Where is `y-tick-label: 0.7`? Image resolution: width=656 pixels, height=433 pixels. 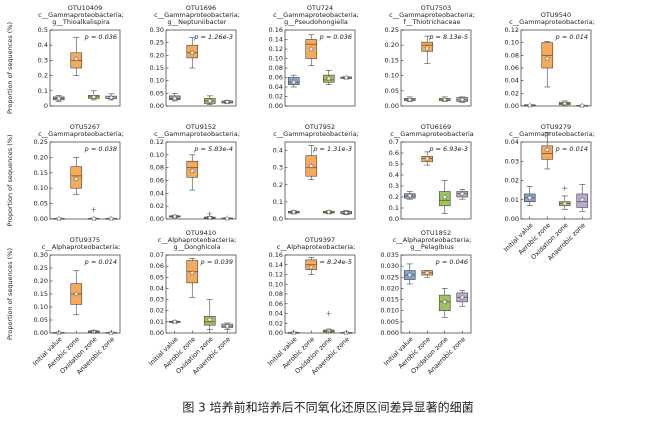 y-tick-label: 0.7 is located at coordinates (394, 142).